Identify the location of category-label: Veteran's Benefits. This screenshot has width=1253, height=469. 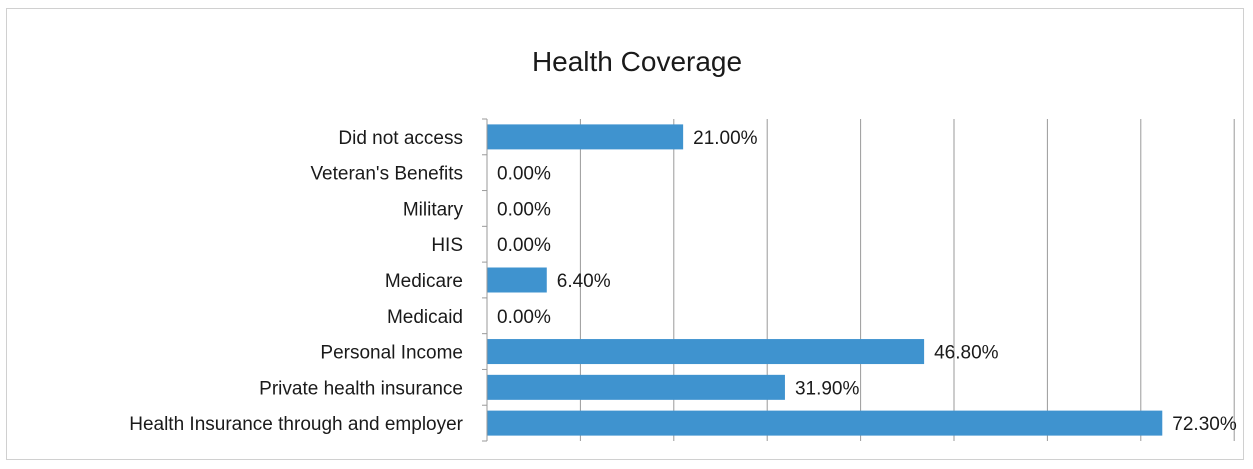
(386, 174).